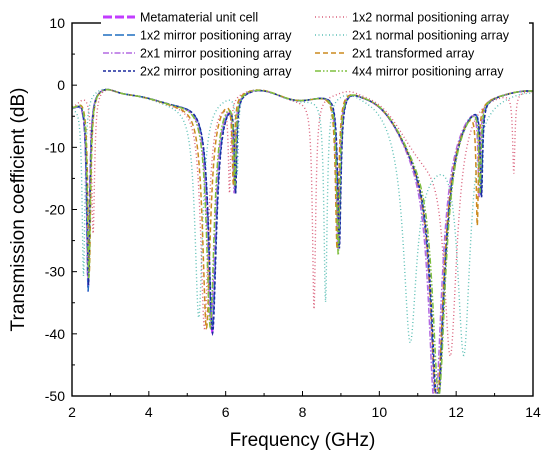 Image resolution: width=550 pixels, height=458 pixels. I want to click on x-tick-label: 8, so click(303, 412).